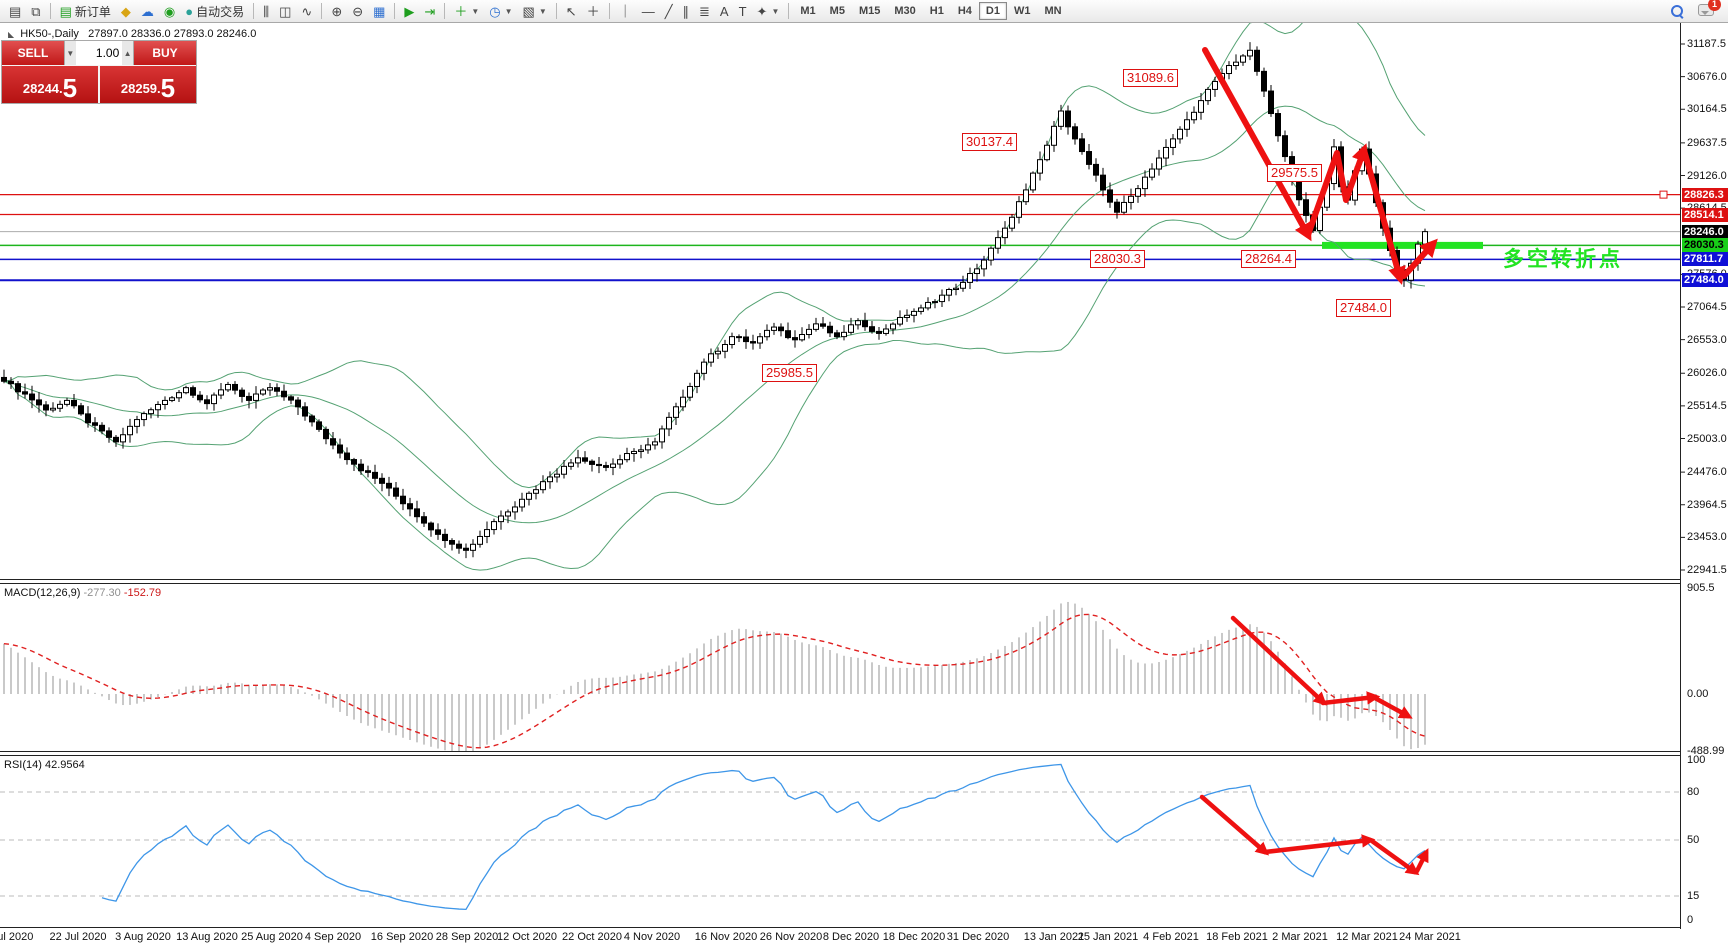 This screenshot has width=1728, height=943. I want to click on indicators-icon: ＋ ▼, so click(466, 11).